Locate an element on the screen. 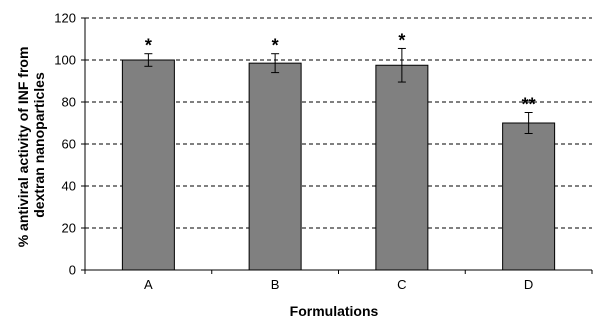 The image size is (606, 326). x-tick-label-A: A is located at coordinates (148, 284).